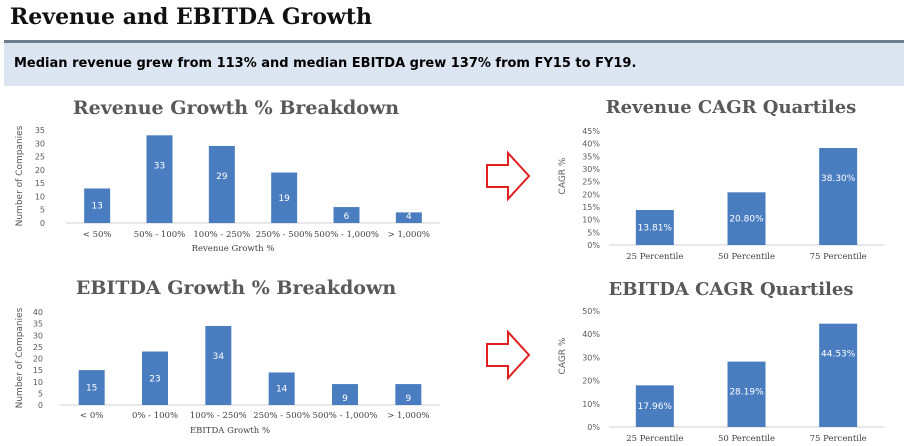 The height and width of the screenshot is (446, 904). What do you see at coordinates (731, 107) in the screenshot?
I see `revenue-cagr-chart-title: Revenue CAGR Quartiles` at bounding box center [731, 107].